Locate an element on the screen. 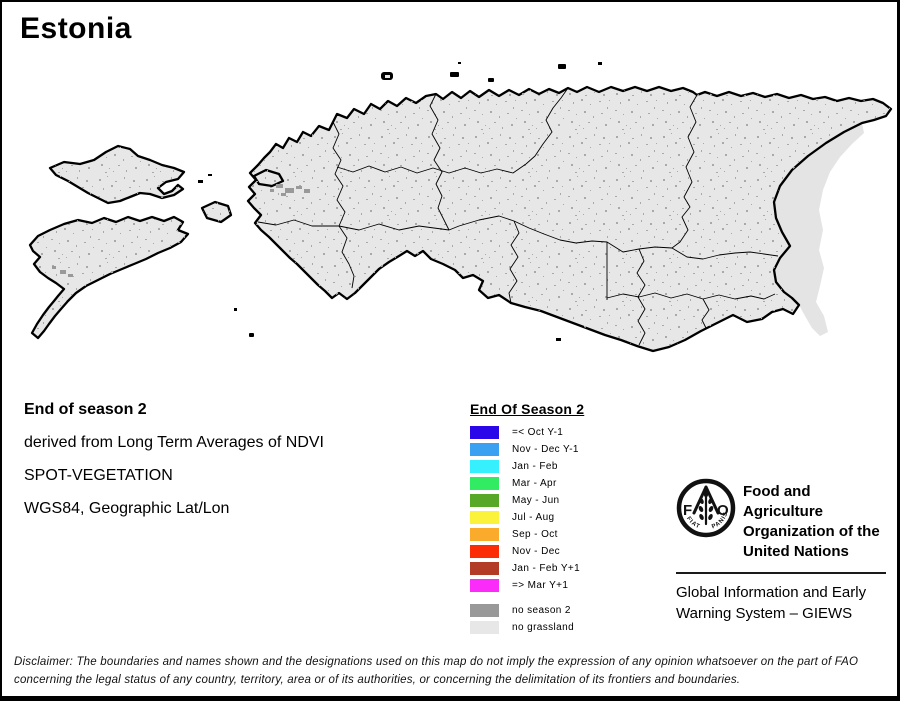 Image resolution: width=900 pixels, height=701 pixels. legend-item: Mar - Apr is located at coordinates (565, 483).